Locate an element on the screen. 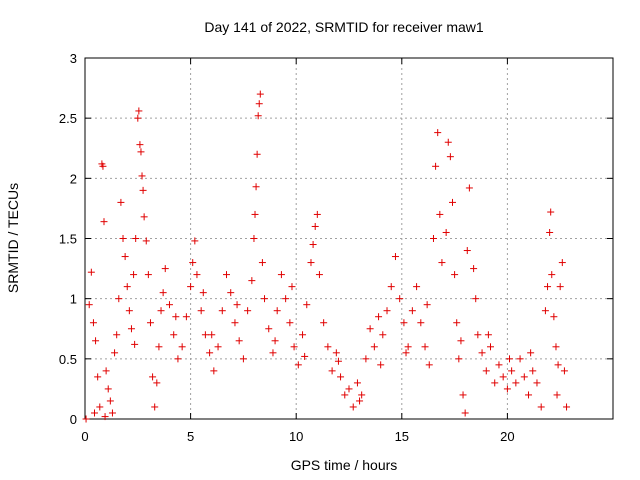  y-tick-label: 0.5 is located at coordinates (68, 359).